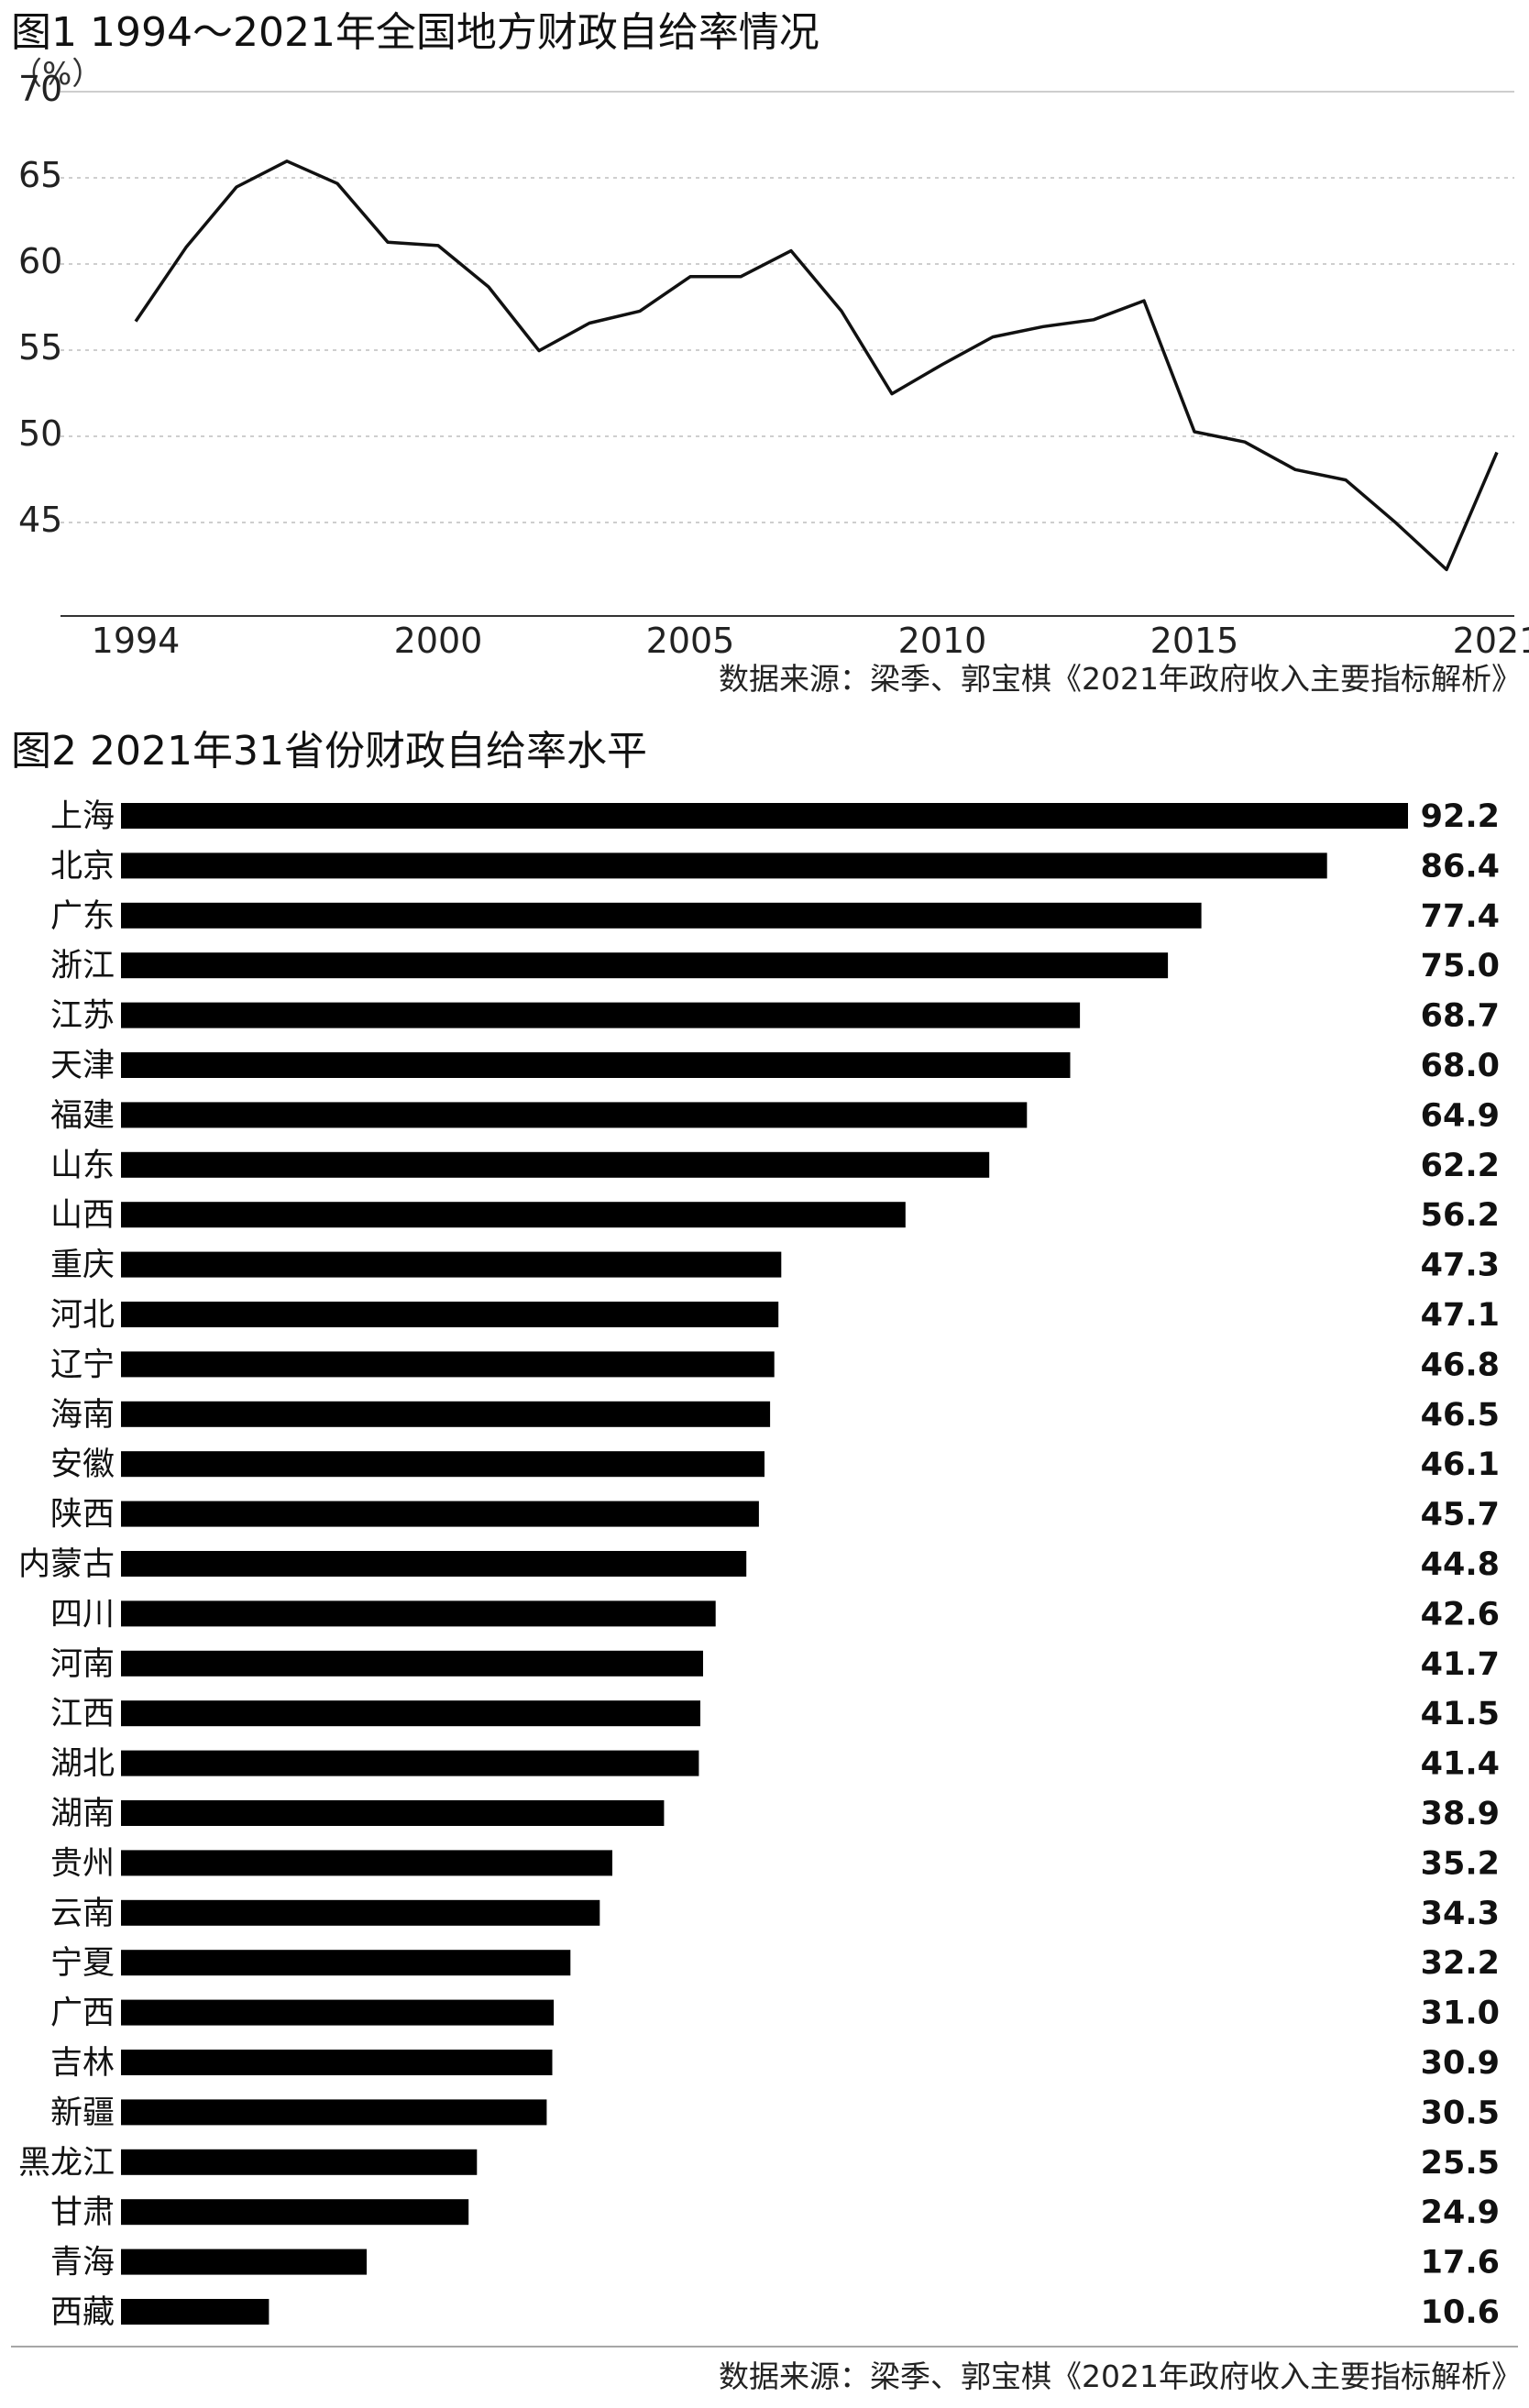  What do you see at coordinates (690, 641) in the screenshot?
I see `x-tick-label: 2005` at bounding box center [690, 641].